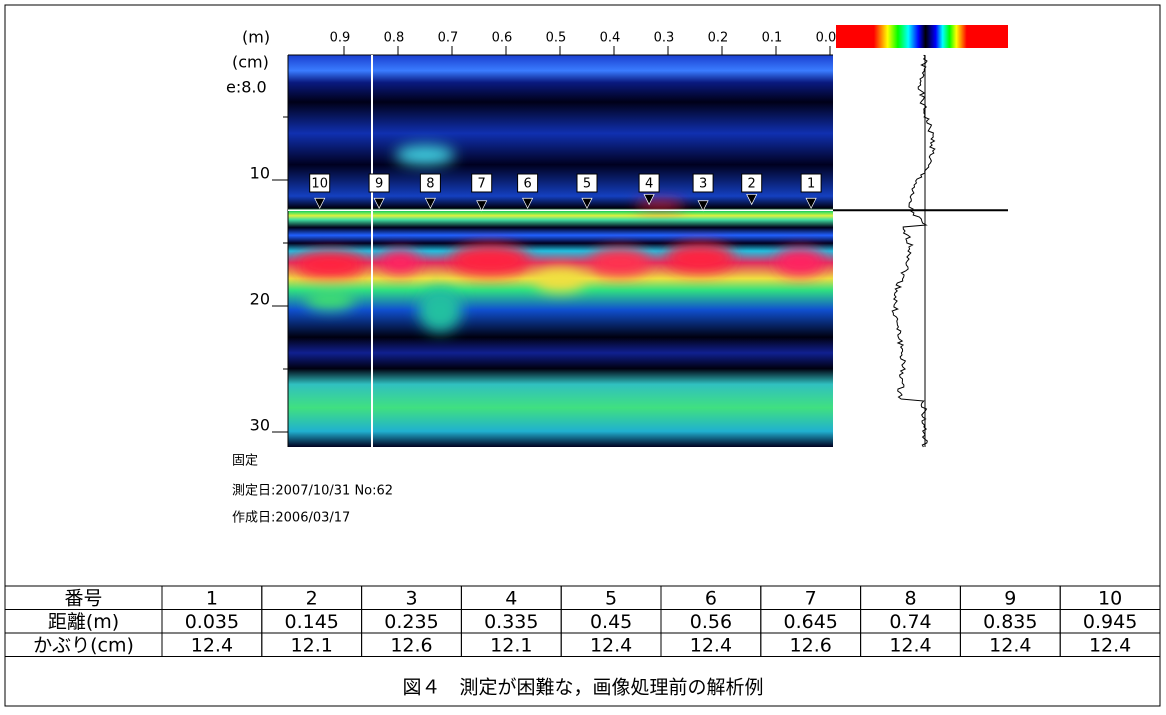  I want to click on cell: 6, so click(711, 598).